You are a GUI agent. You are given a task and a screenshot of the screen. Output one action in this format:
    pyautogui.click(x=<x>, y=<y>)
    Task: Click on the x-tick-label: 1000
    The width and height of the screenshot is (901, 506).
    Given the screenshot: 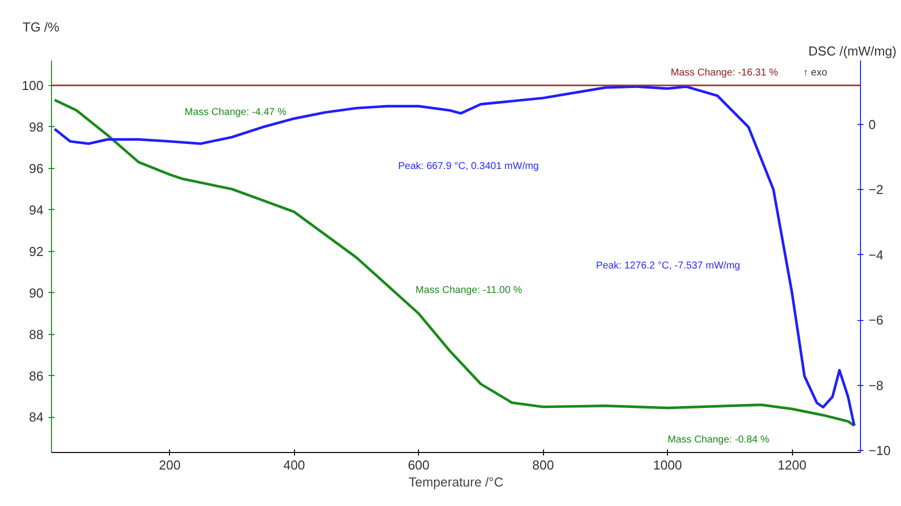 What is the action you would take?
    pyautogui.click(x=667, y=465)
    